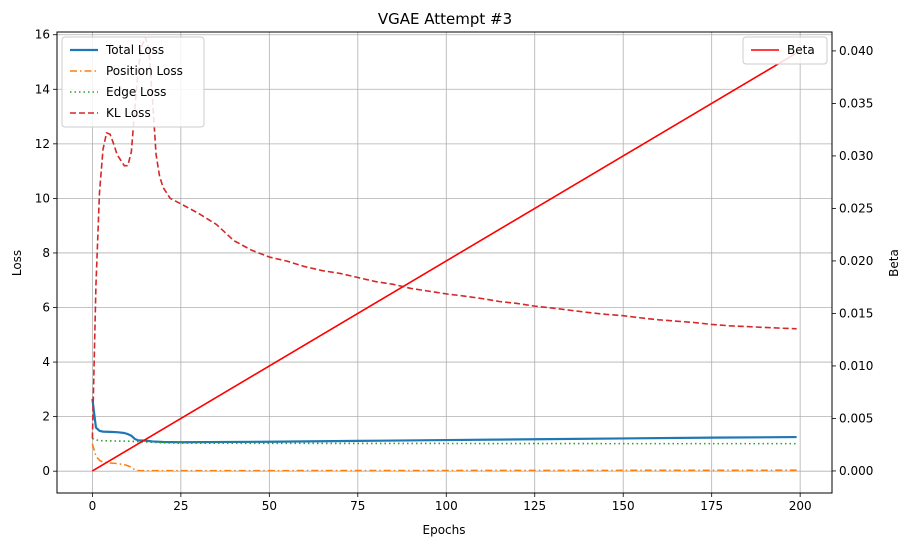 The height and width of the screenshot is (547, 910). Describe the element at coordinates (534, 506) in the screenshot. I see `x-tick-label: 125` at that location.